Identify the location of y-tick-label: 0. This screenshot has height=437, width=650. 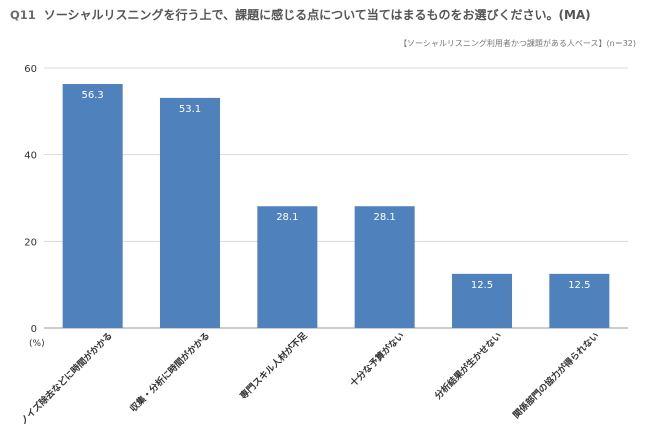
(34, 329).